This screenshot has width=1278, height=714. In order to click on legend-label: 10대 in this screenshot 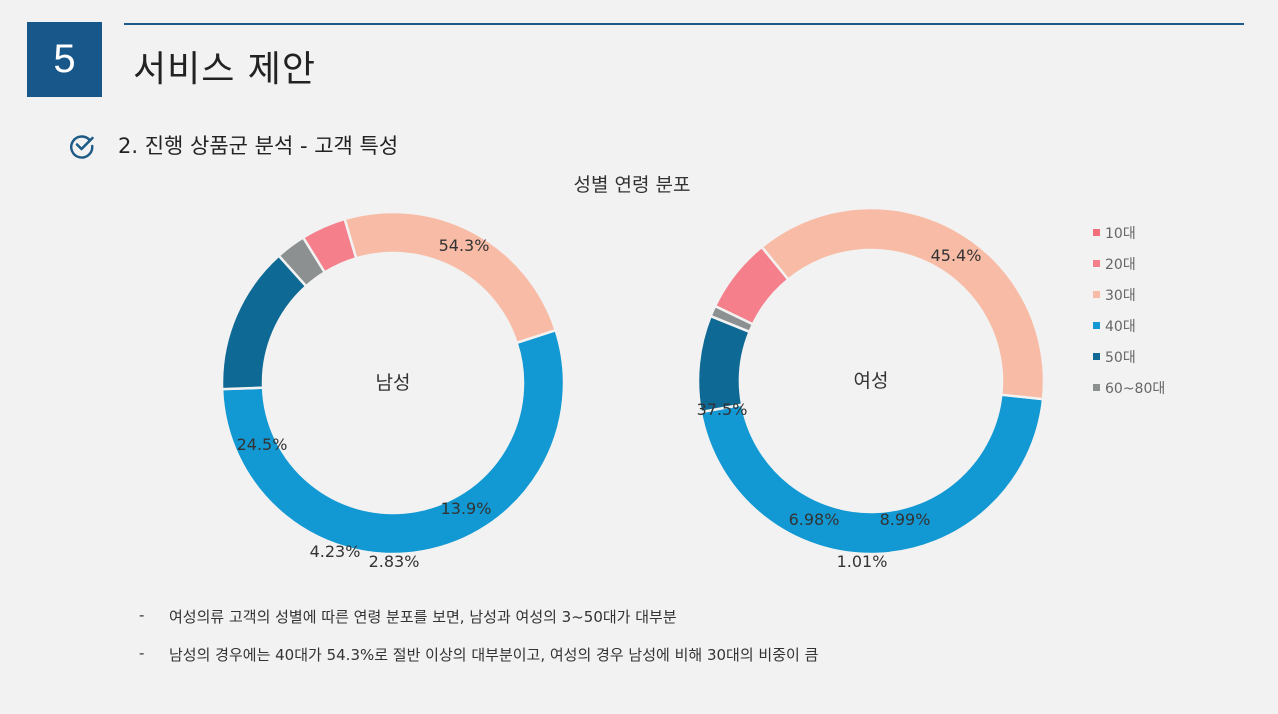, I will do `click(1120, 233)`.